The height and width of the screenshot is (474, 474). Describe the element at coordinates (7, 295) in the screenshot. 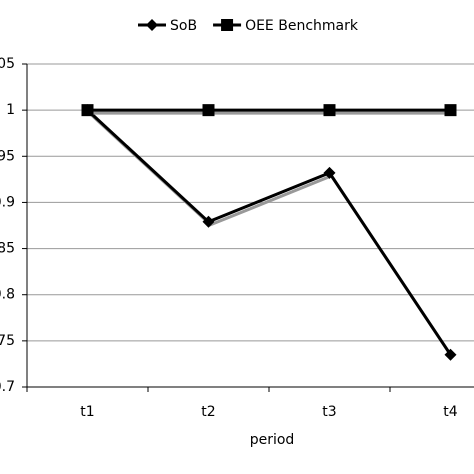

I see `y-tick-label: 0.8` at that location.